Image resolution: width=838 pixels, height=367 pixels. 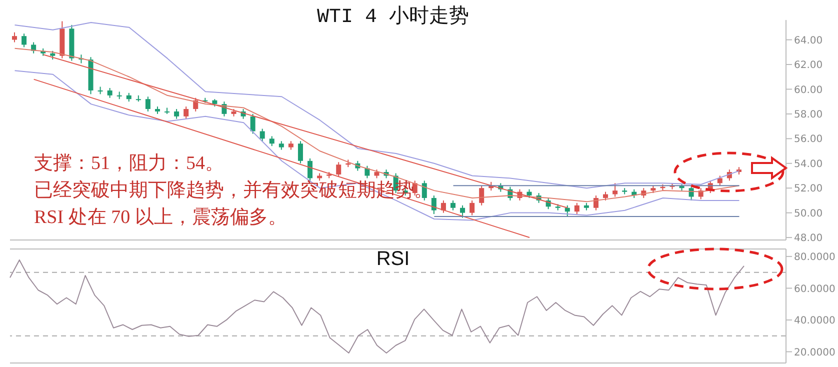 What do you see at coordinates (808, 164) in the screenshot?
I see `y-tick-label: 54.00` at bounding box center [808, 164].